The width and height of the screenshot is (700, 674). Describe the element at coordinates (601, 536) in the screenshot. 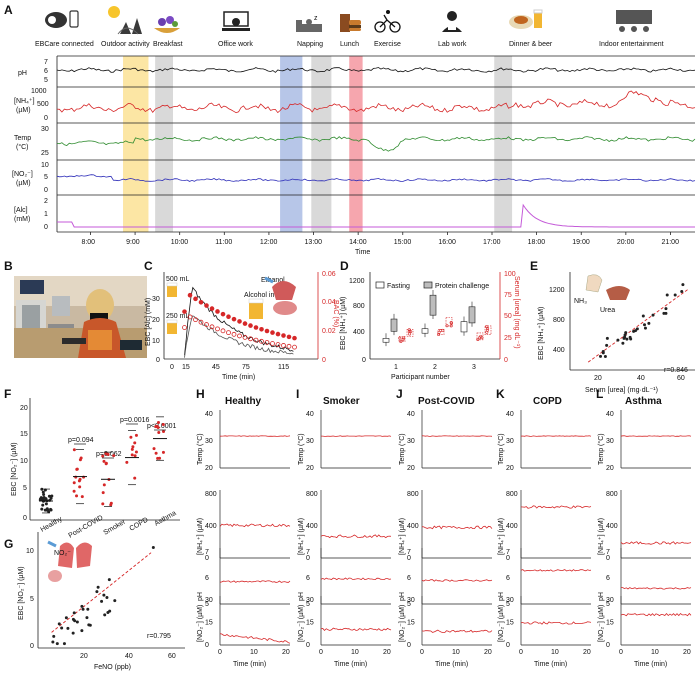

I see `row-label: [NH₄⁺] (µM)` at that location.